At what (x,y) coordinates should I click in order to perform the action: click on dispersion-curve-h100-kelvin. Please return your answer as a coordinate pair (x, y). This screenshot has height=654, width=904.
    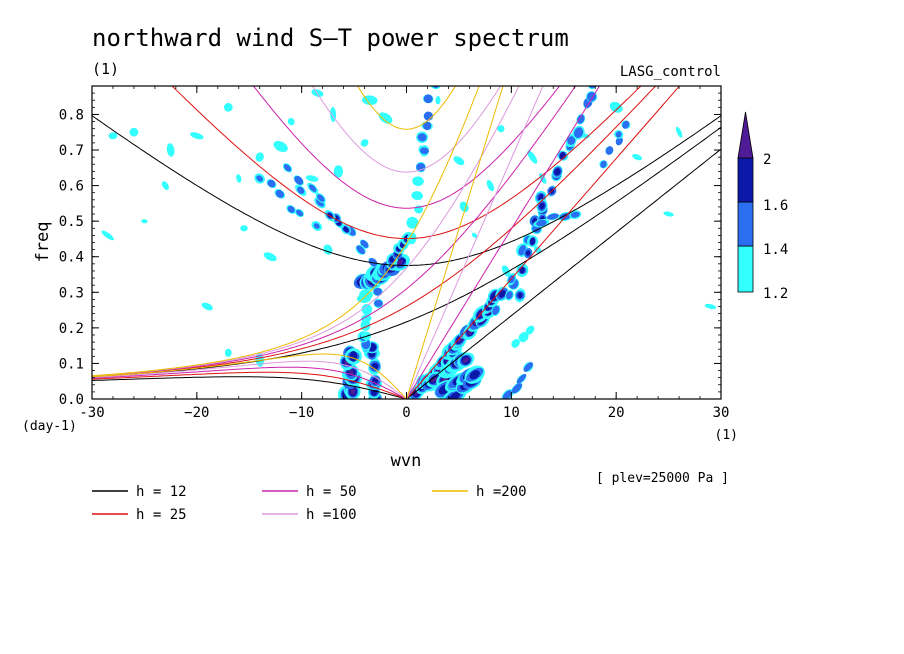
    Looking at the image, I should click on (475, 242).